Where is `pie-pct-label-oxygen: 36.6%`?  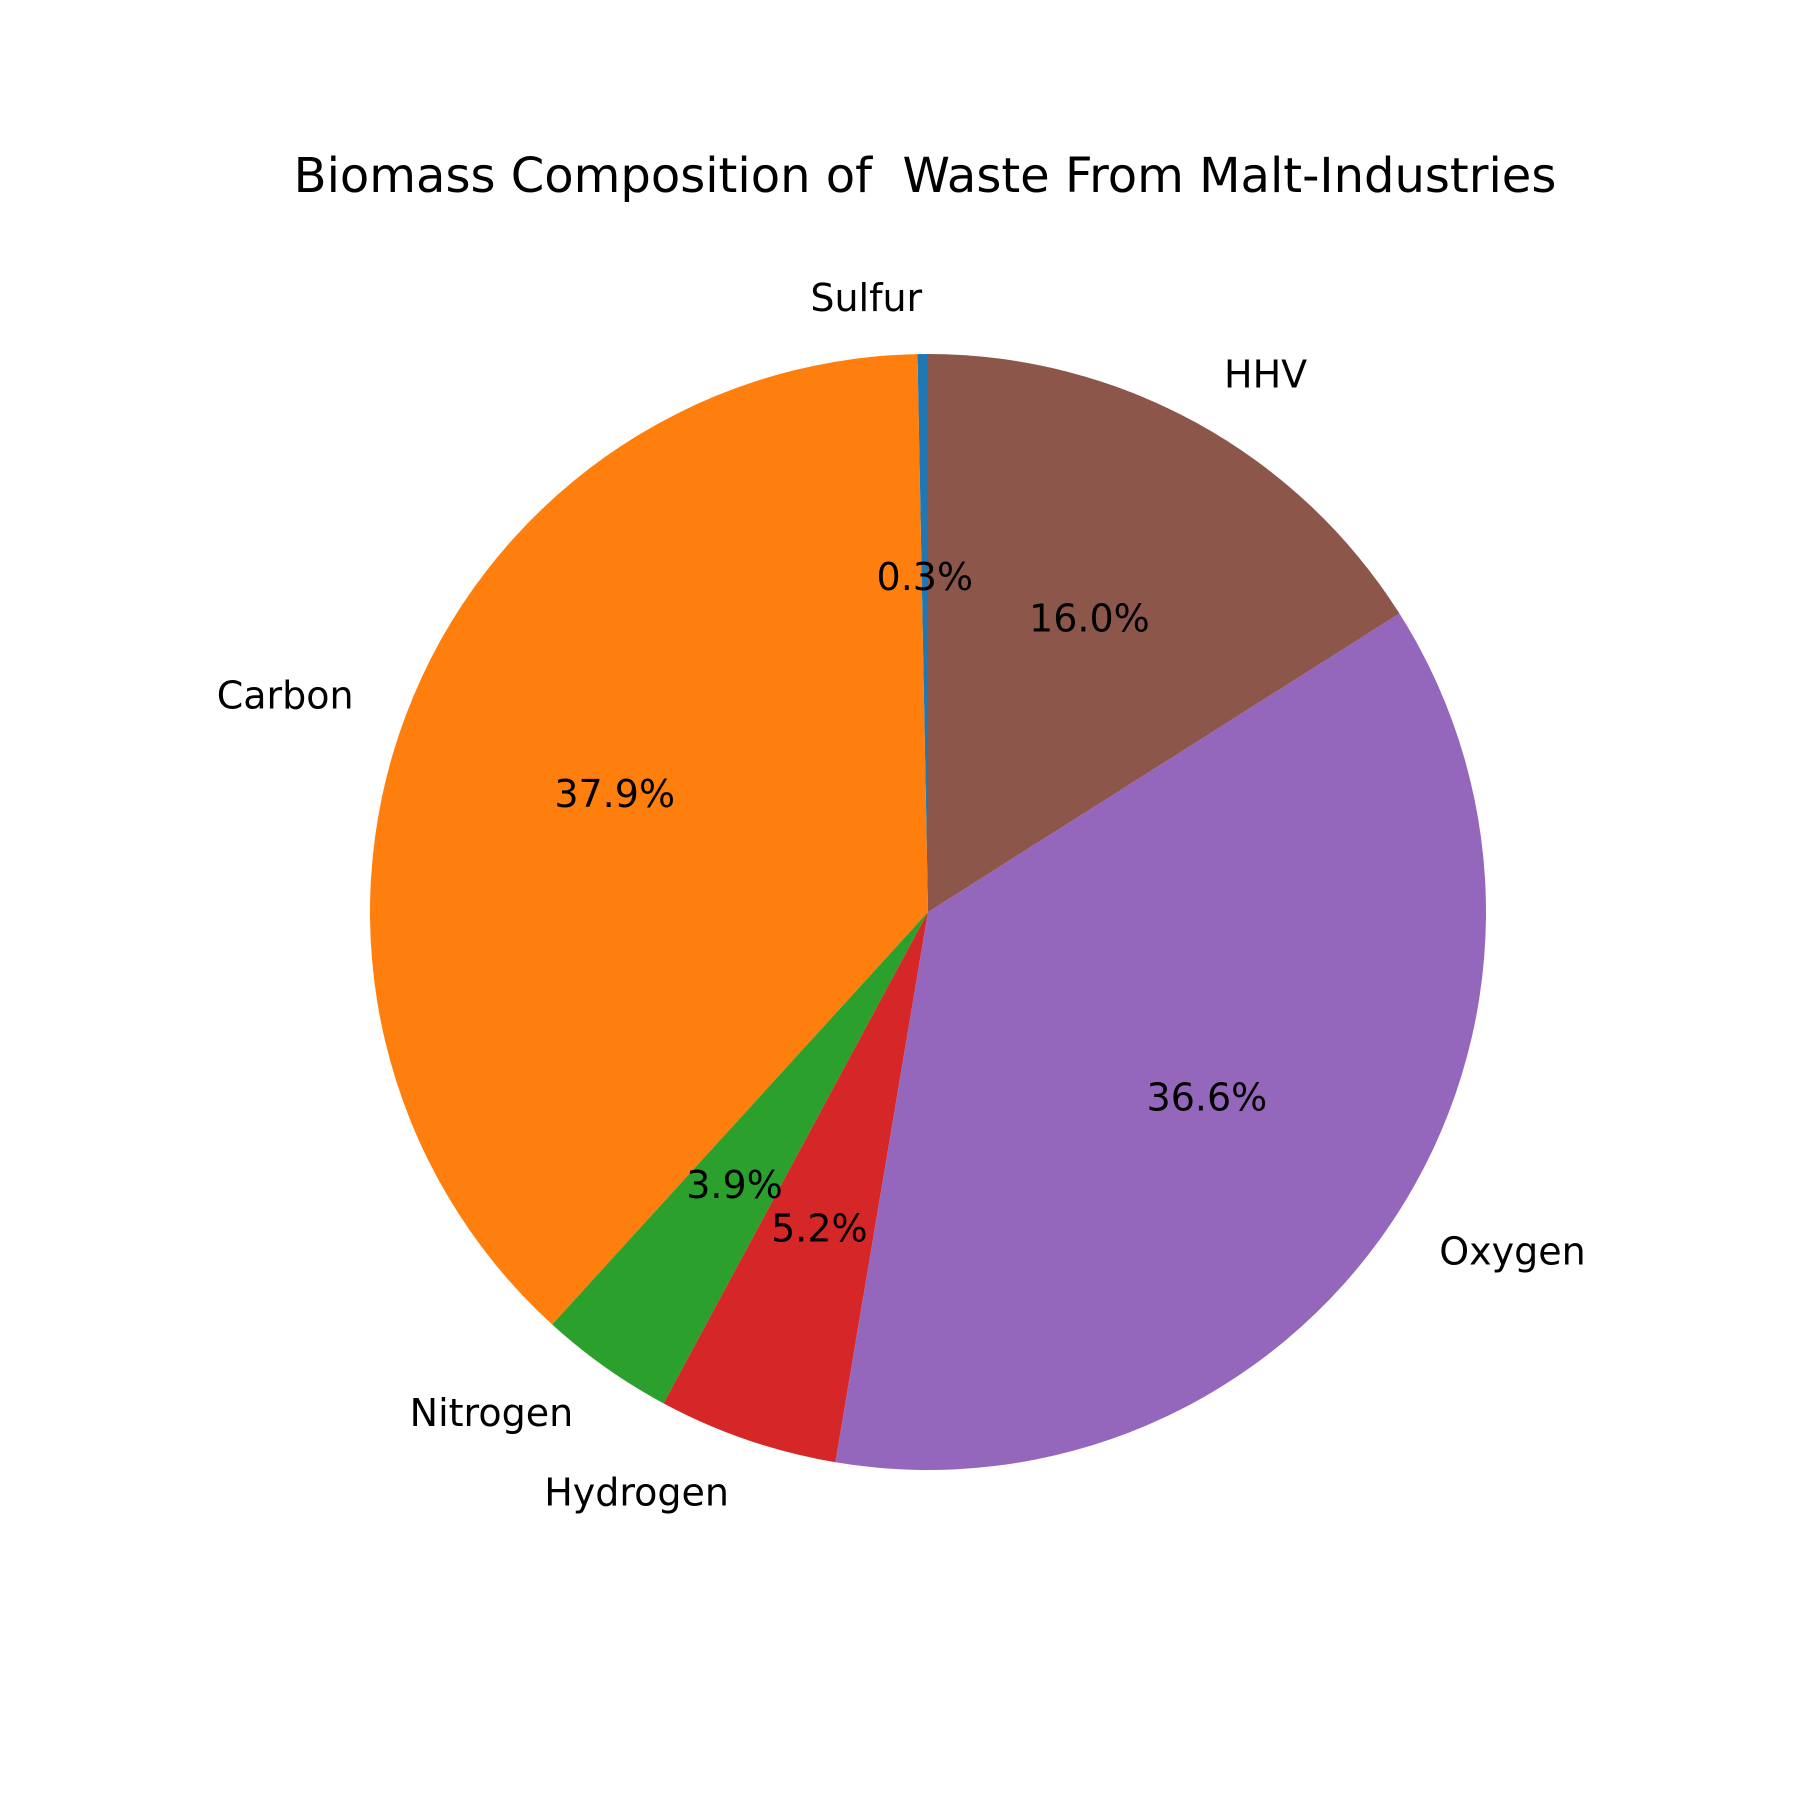
pie-pct-label-oxygen: 36.6% is located at coordinates (1207, 1097).